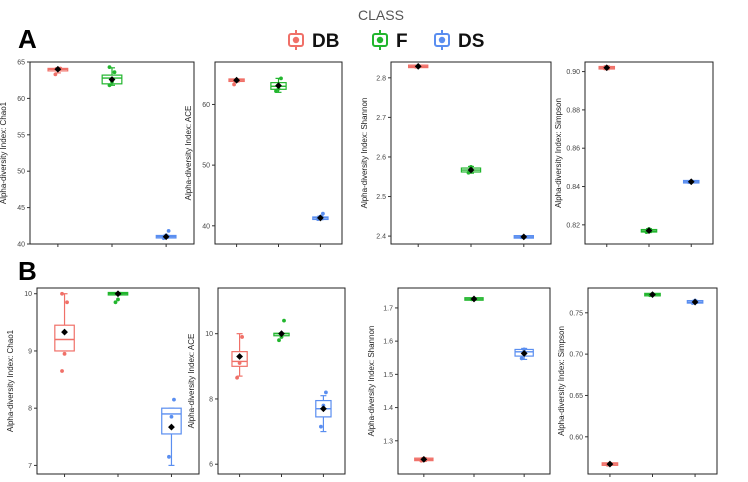 The width and height of the screenshot is (748, 482). I want to click on legend-key-ds, so click(442, 40).